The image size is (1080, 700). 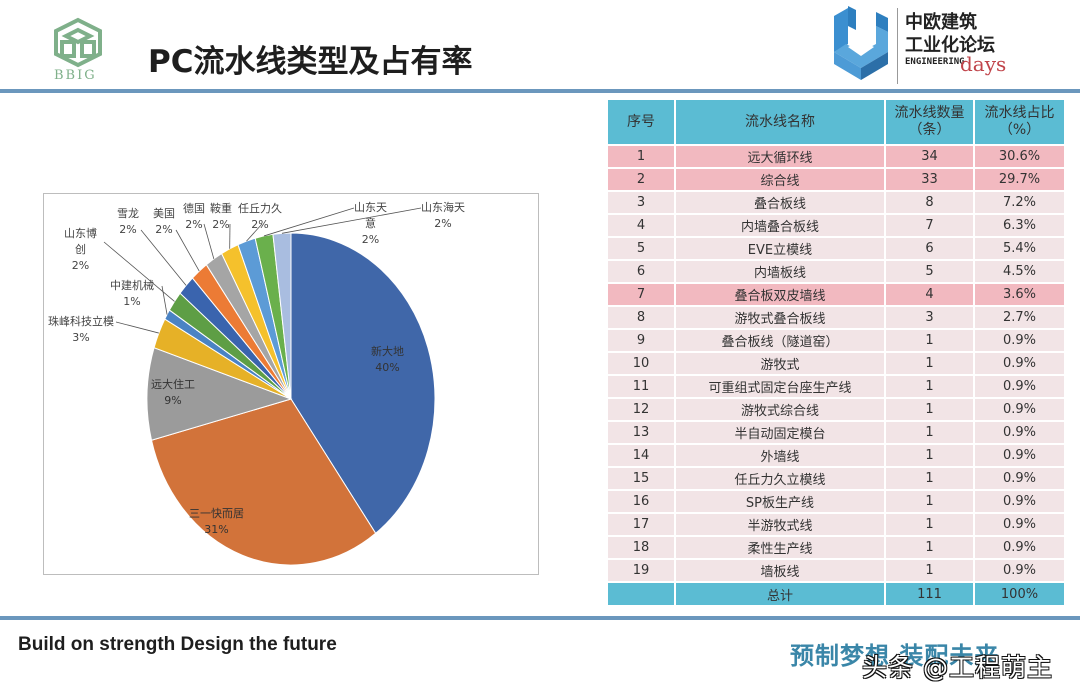 I want to click on row-no: 11, so click(x=641, y=386).